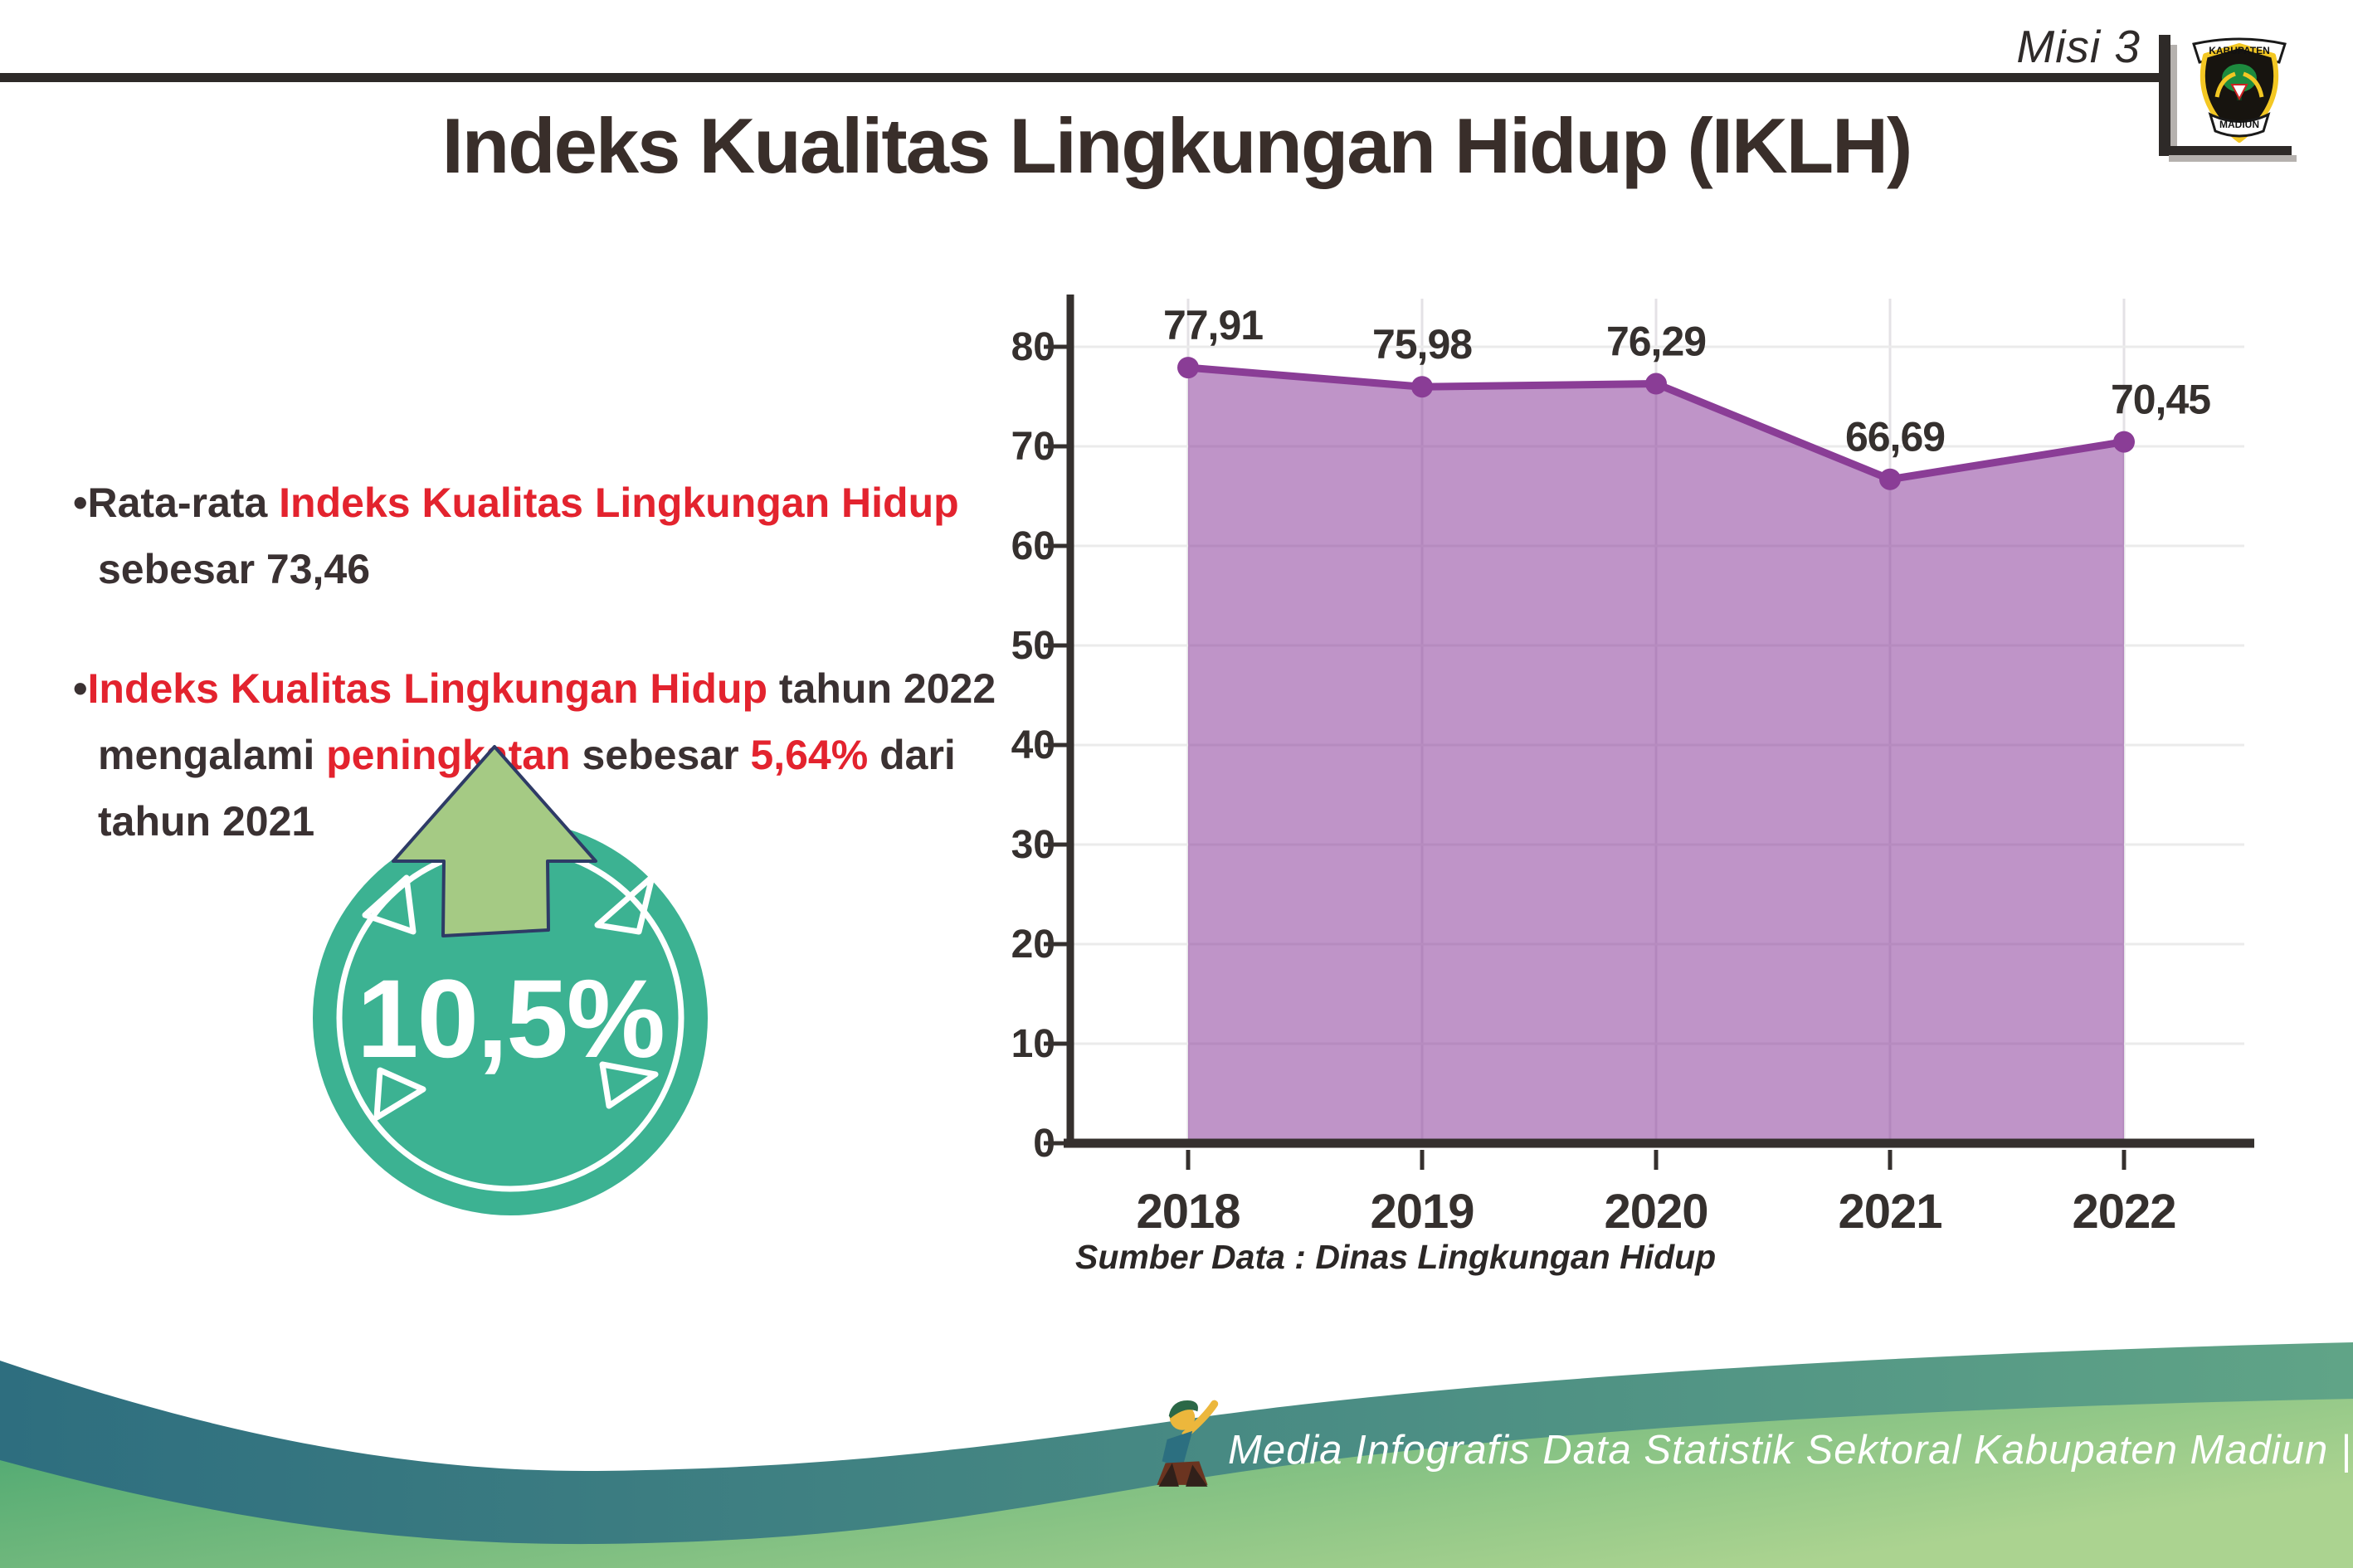 The width and height of the screenshot is (2353, 1568). Describe the element at coordinates (1033, 447) in the screenshot. I see `y-axis-tick-label: 70` at that location.